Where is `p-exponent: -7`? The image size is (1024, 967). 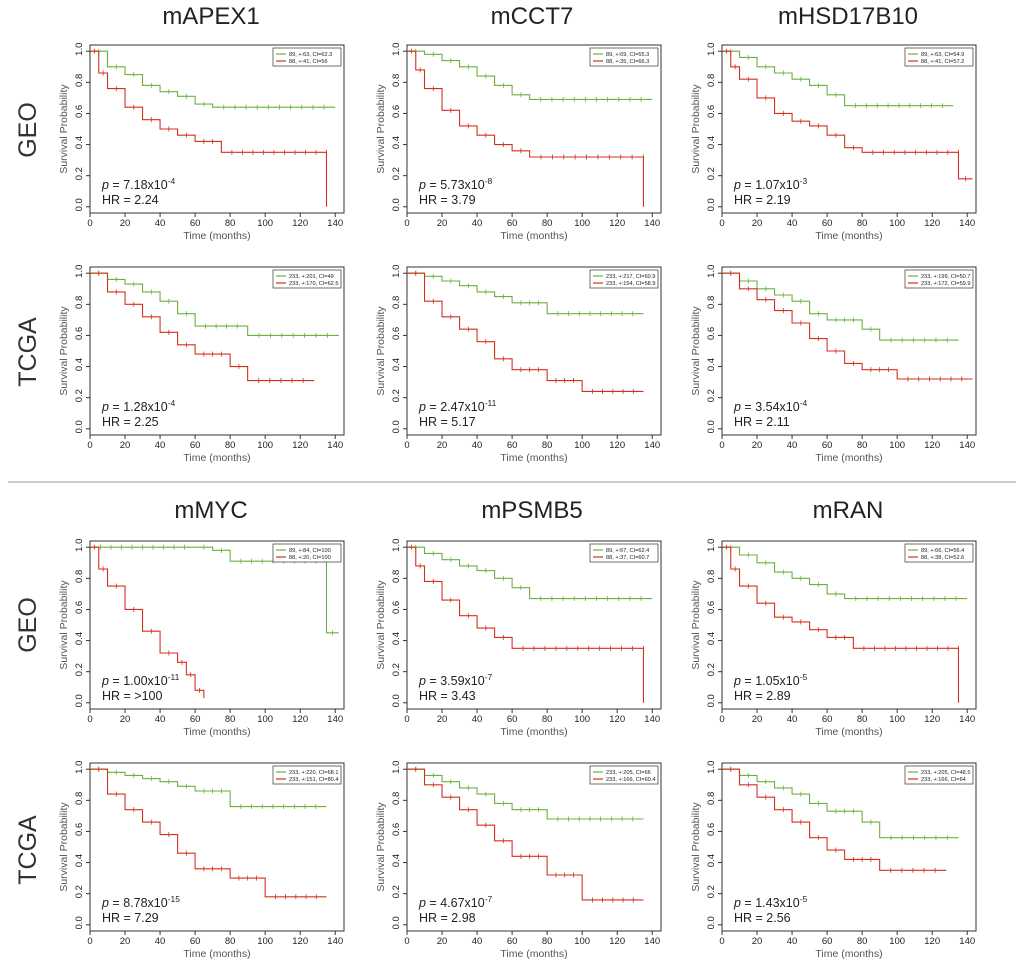
p-exponent: -7 is located at coordinates (489, 677).